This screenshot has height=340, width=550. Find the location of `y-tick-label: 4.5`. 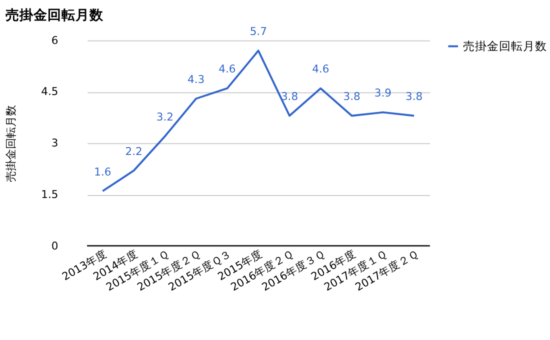

y-tick-label: 4.5 is located at coordinates (49, 91).